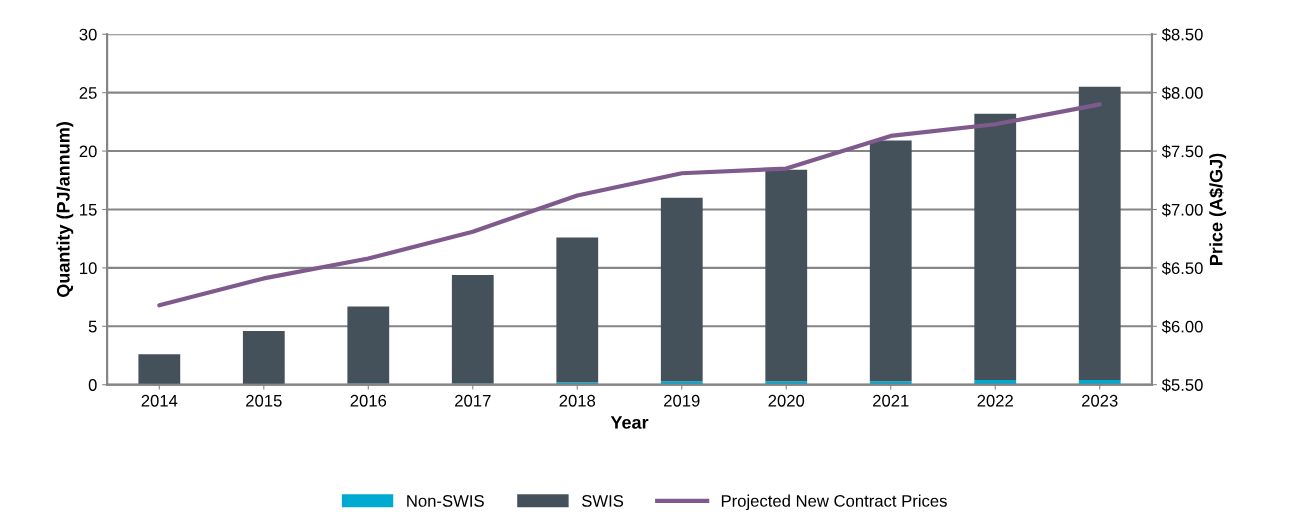 The image size is (1290, 527). What do you see at coordinates (1182, 151) in the screenshot?
I see `y2-tick-label: $7.50` at bounding box center [1182, 151].